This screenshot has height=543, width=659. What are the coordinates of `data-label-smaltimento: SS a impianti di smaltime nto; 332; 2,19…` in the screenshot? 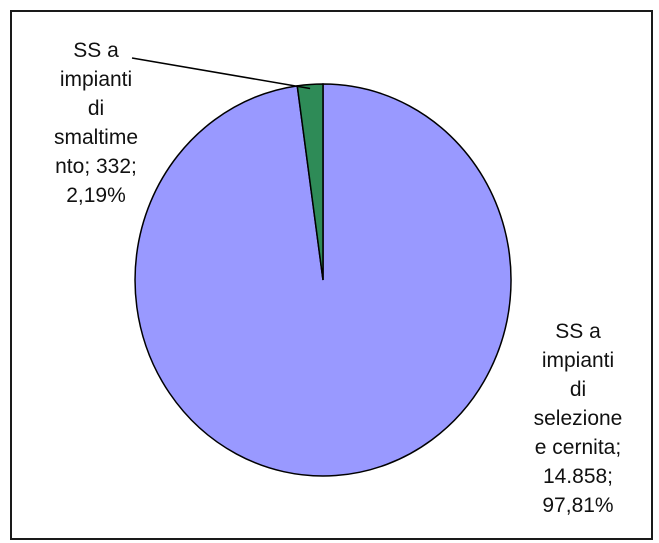 It's located at (95, 123).